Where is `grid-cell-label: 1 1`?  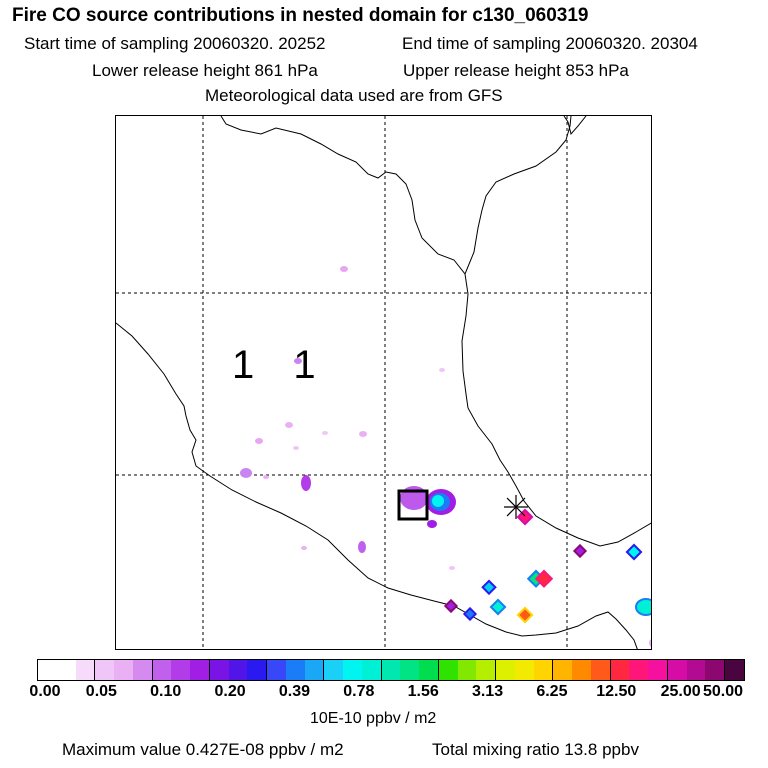
grid-cell-label: 1 1 is located at coordinates (281, 365).